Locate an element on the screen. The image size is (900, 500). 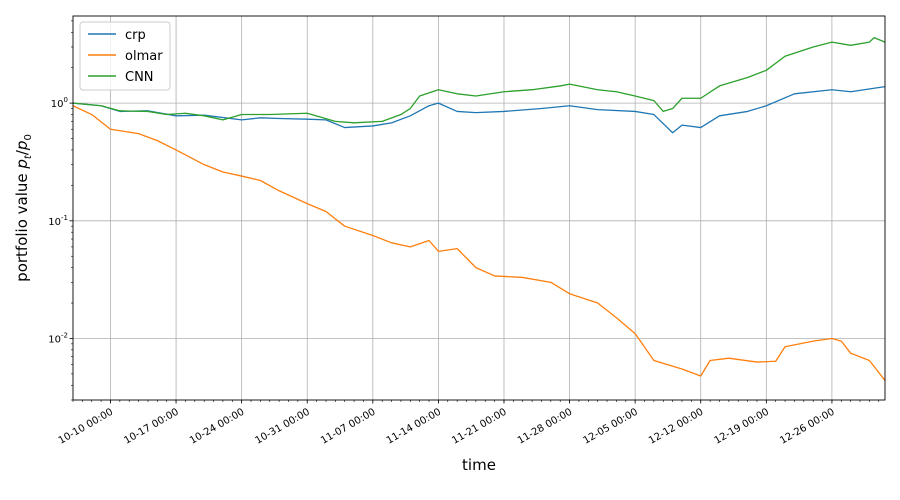
series-line-crp is located at coordinates (479, 110).